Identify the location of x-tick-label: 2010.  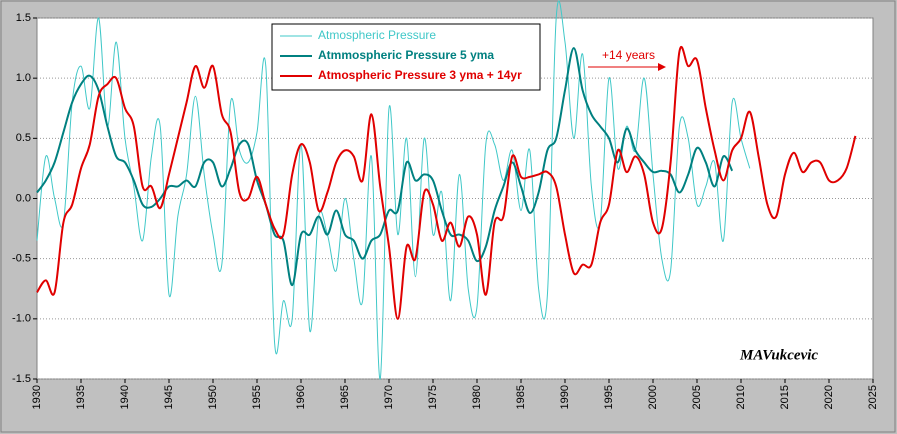
(741, 397).